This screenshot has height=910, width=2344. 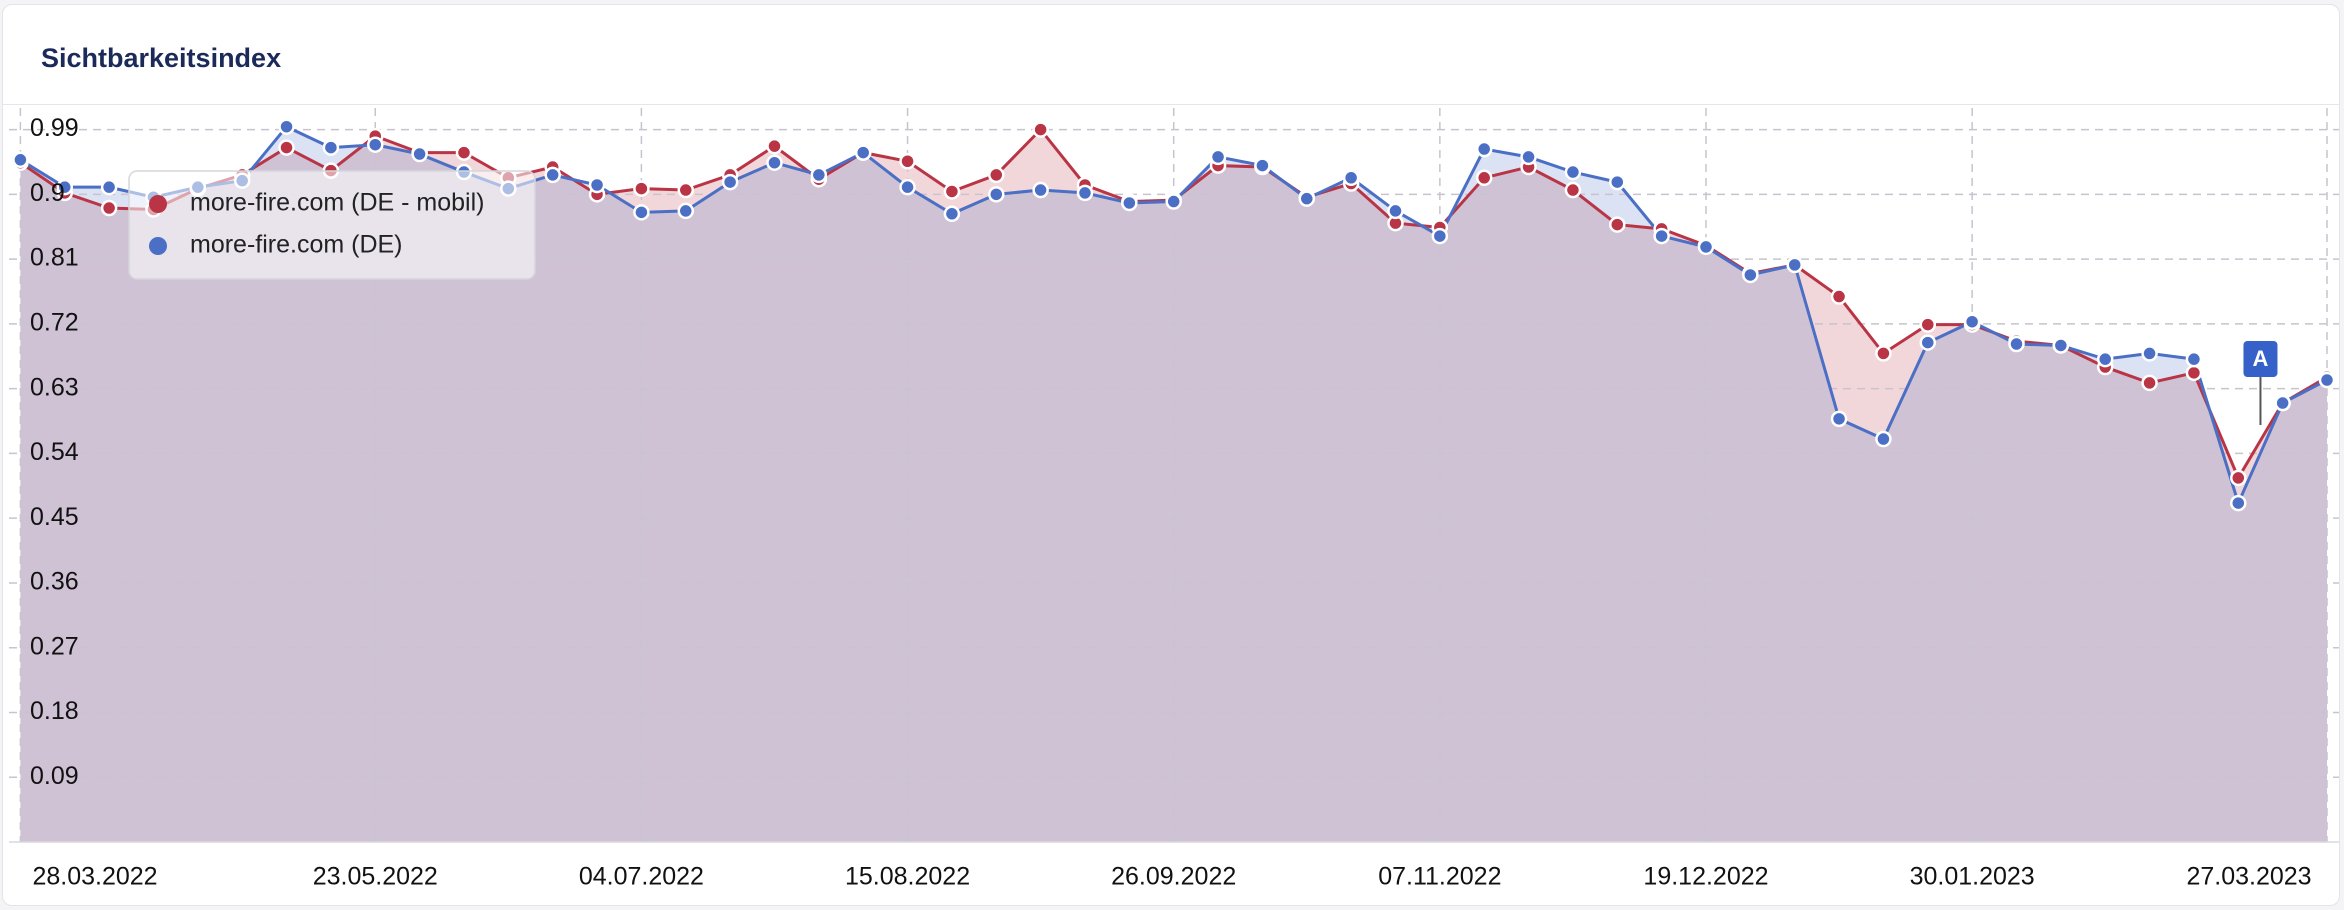 I want to click on legend-box, so click(x=332, y=225).